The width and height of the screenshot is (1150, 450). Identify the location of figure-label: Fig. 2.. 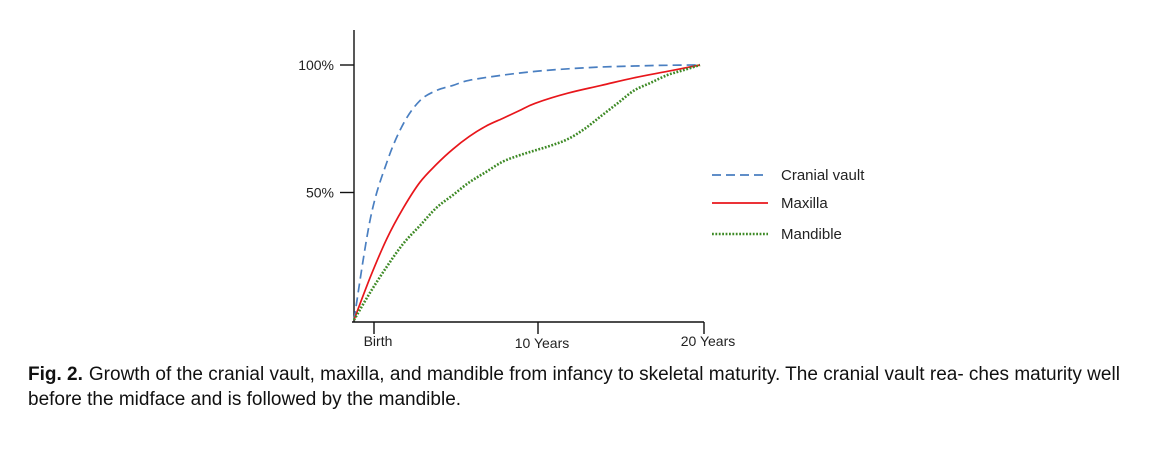
(55, 374).